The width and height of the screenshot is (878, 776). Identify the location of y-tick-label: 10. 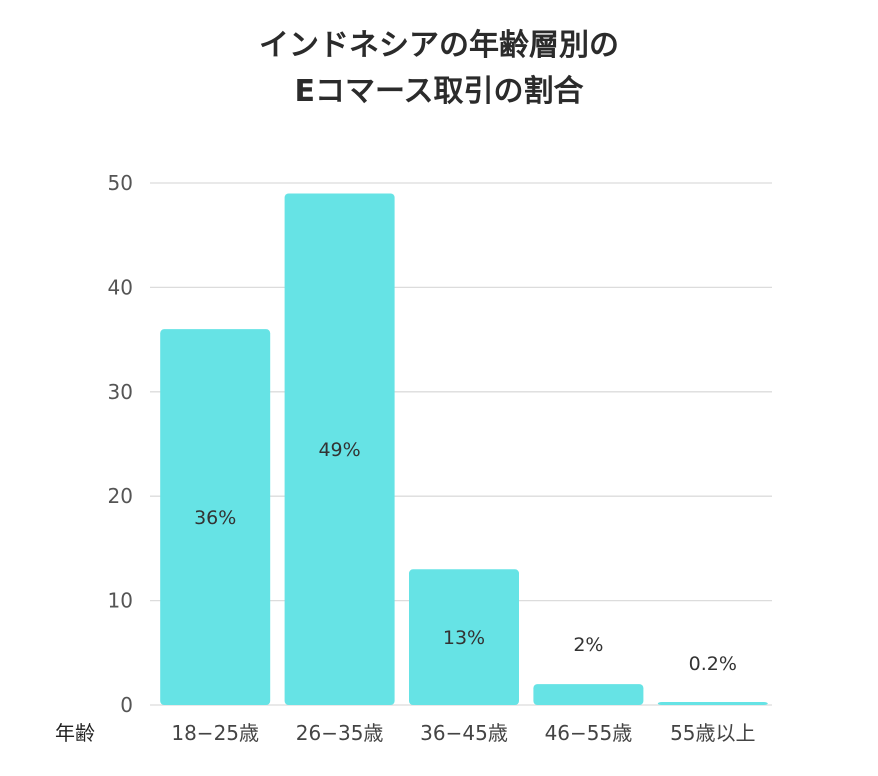
(120, 601).